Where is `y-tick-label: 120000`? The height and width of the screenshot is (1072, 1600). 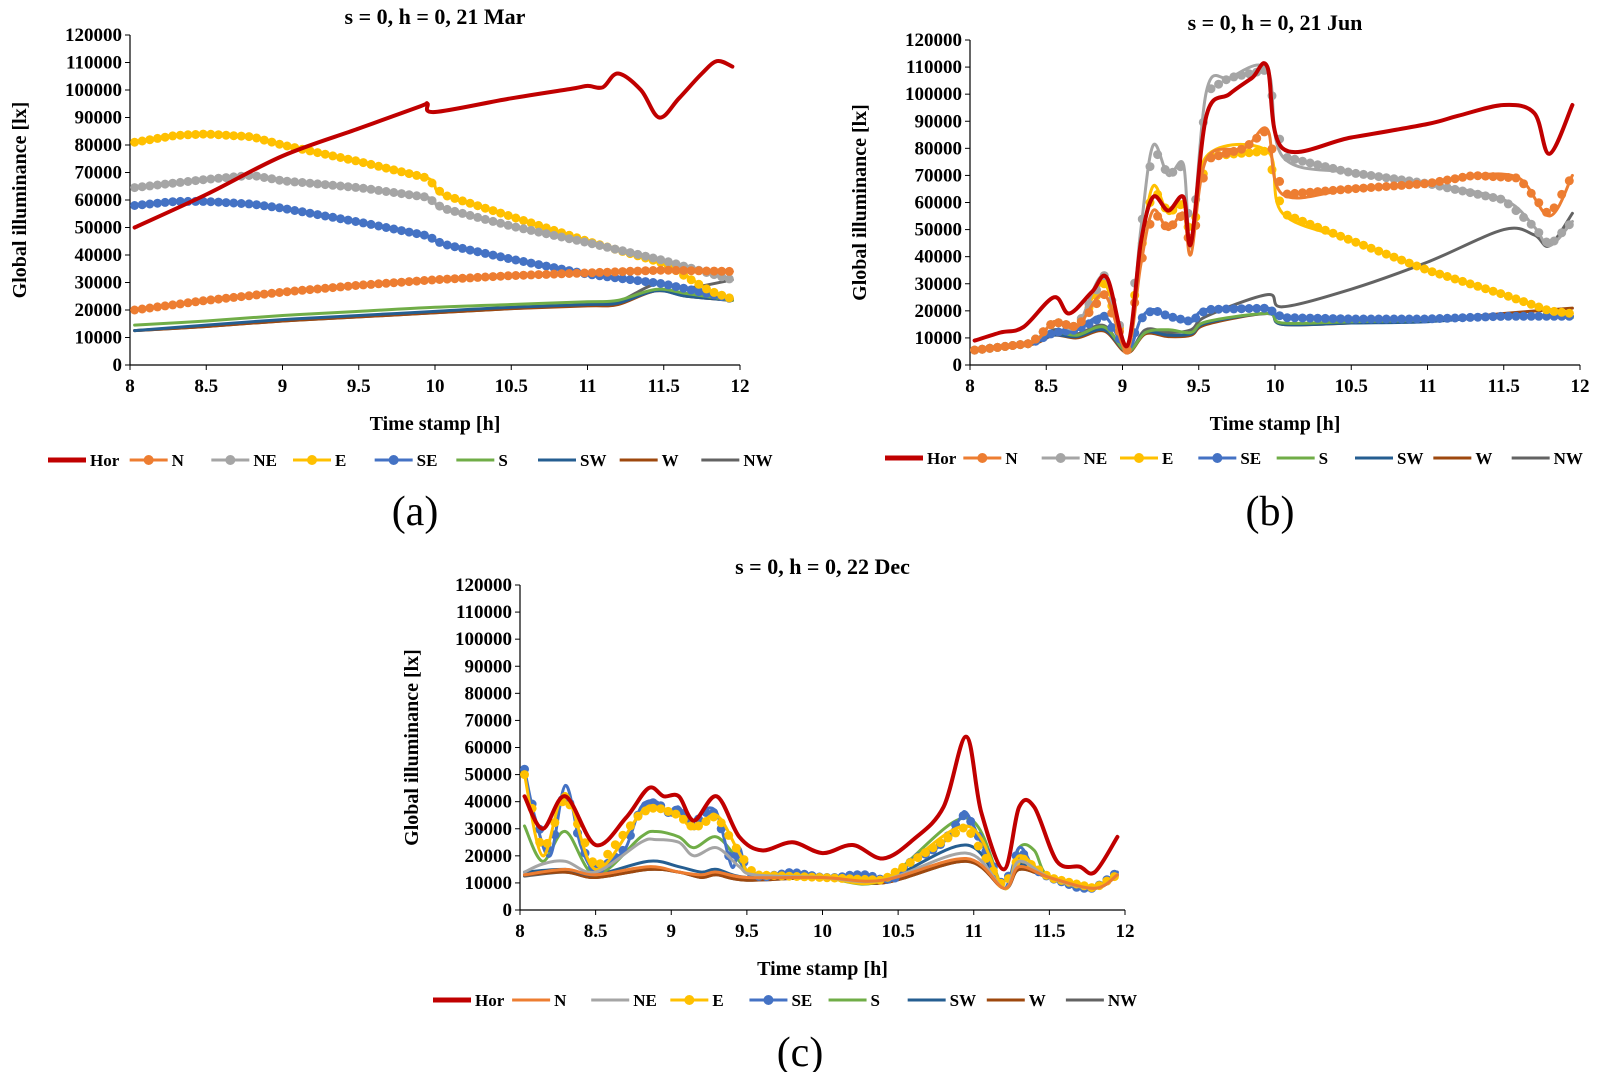
y-tick-label: 120000 is located at coordinates (93, 35).